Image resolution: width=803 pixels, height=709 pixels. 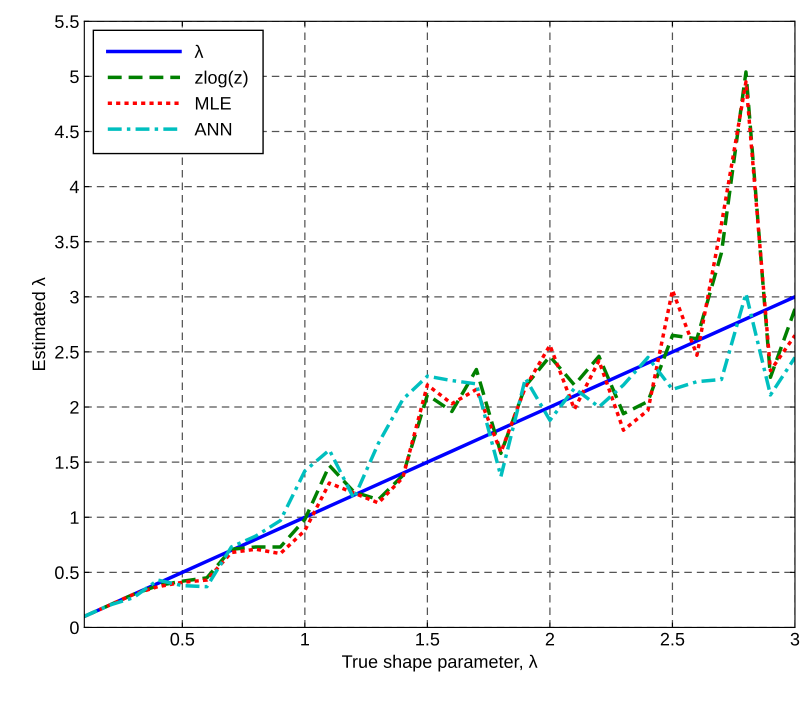 What do you see at coordinates (74, 187) in the screenshot?
I see `y-tick-label: 4` at bounding box center [74, 187].